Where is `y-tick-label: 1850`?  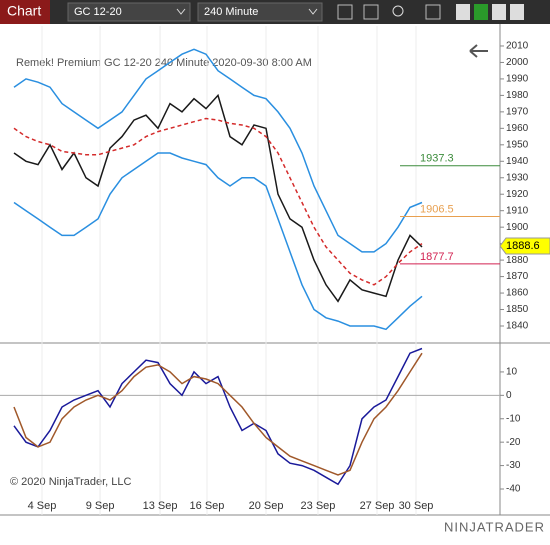
y-tick-label: 1850 is located at coordinates (517, 309).